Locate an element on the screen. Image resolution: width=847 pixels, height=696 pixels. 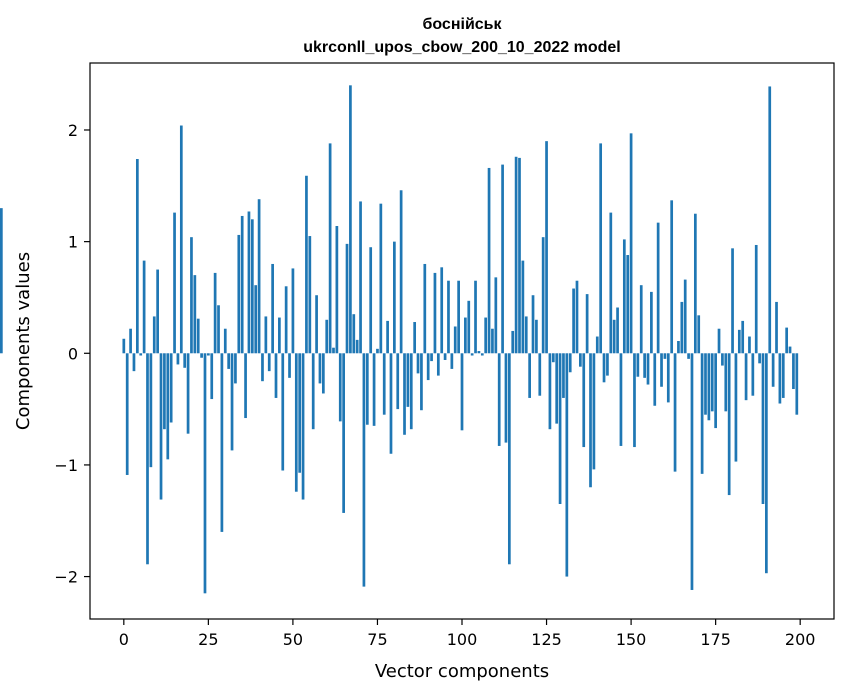
x-tick-label: 125 is located at coordinates (546, 639).